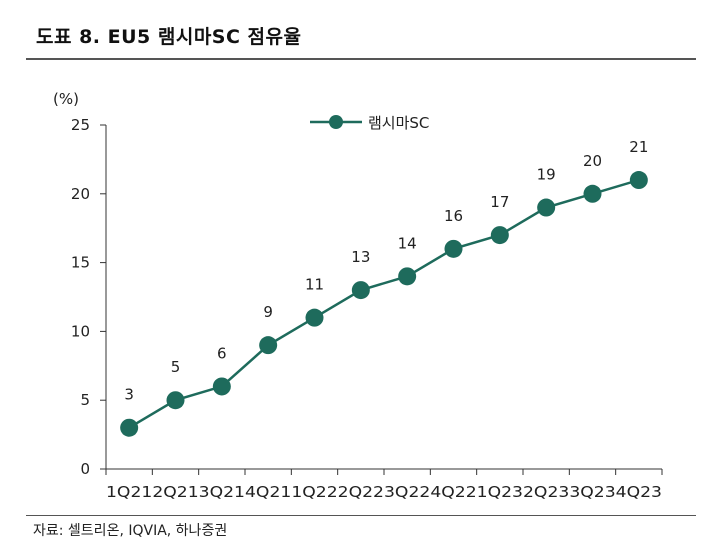 The height and width of the screenshot is (558, 703). I want to click on y-tick-label: 10, so click(80, 331).